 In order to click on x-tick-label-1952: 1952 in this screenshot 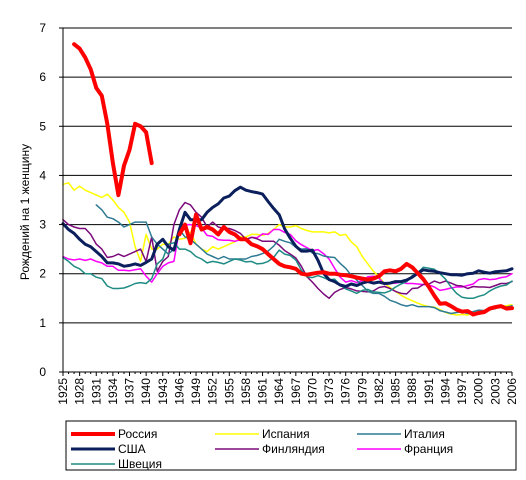, I will do `click(213, 391)`.